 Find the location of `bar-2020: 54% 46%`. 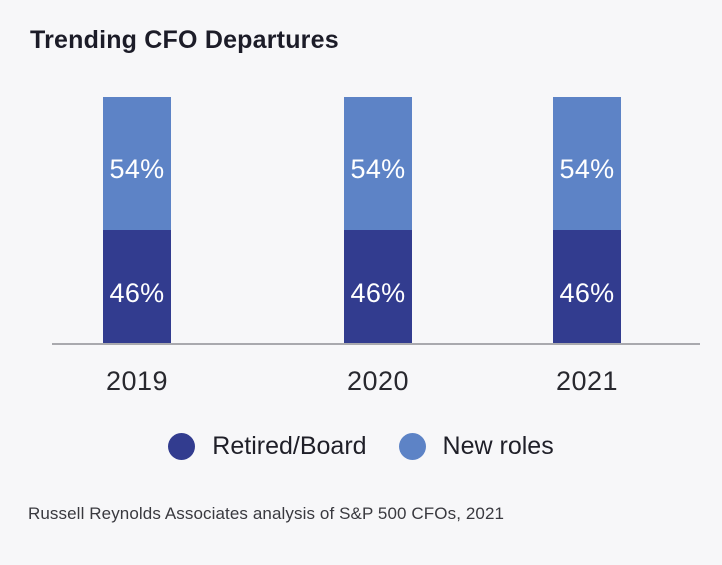

bar-2020: 54% 46% is located at coordinates (378, 220).